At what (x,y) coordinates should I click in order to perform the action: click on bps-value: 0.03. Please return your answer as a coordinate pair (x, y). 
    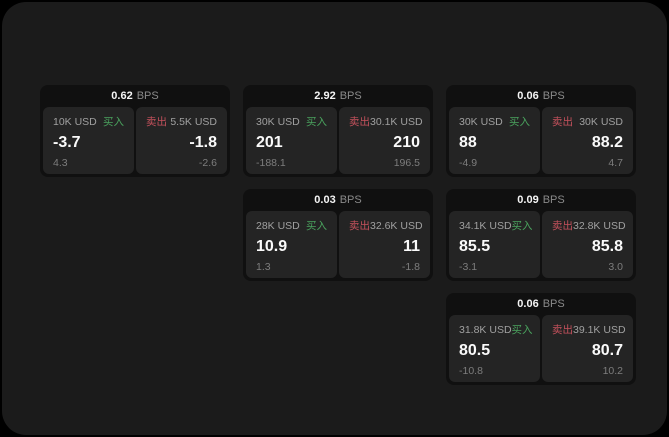
    Looking at the image, I should click on (325, 200).